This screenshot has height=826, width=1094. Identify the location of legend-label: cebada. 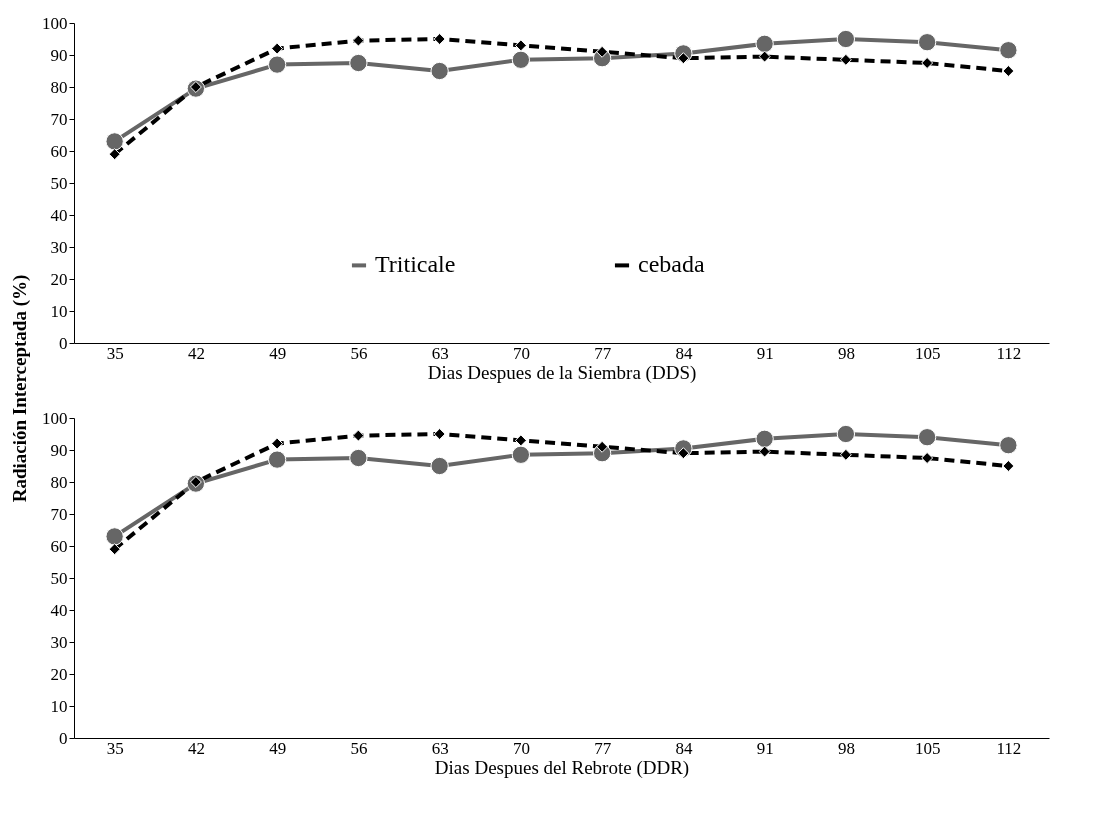
(671, 264).